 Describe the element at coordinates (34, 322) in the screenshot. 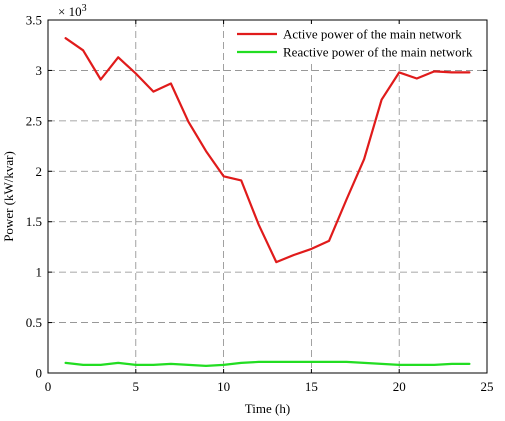

I see `y-tick-label: 0.5` at that location.